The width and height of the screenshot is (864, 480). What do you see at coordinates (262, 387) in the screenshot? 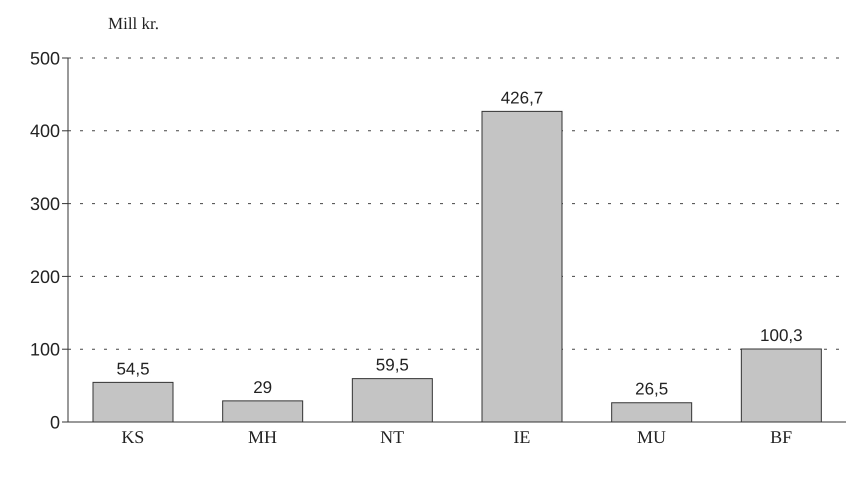
I see `data-label: 29` at bounding box center [262, 387].